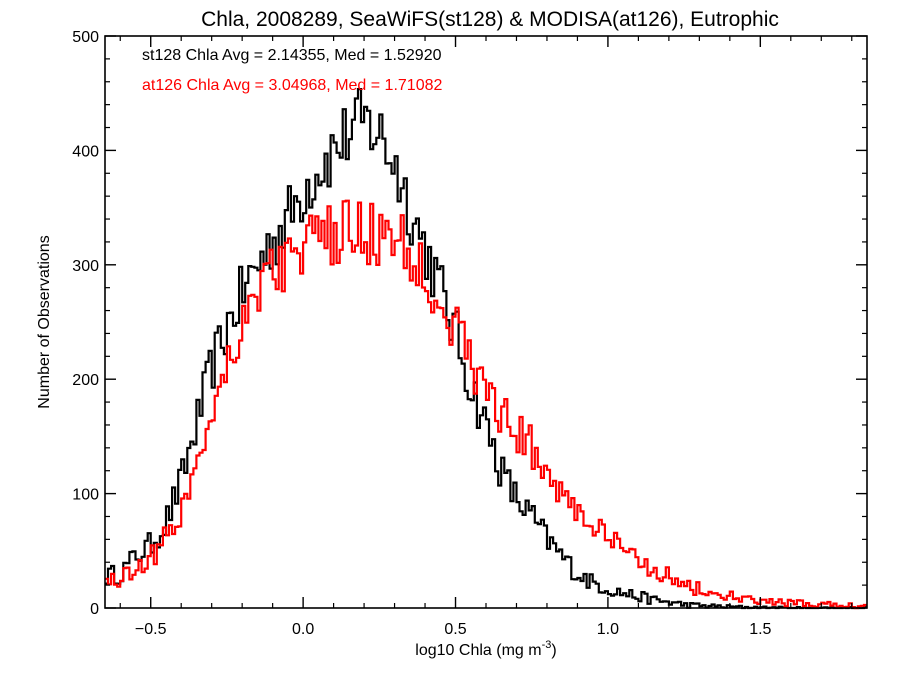 Image resolution: width=900 pixels, height=675 pixels. I want to click on x-axis-label-sup: -3, so click(547, 645).